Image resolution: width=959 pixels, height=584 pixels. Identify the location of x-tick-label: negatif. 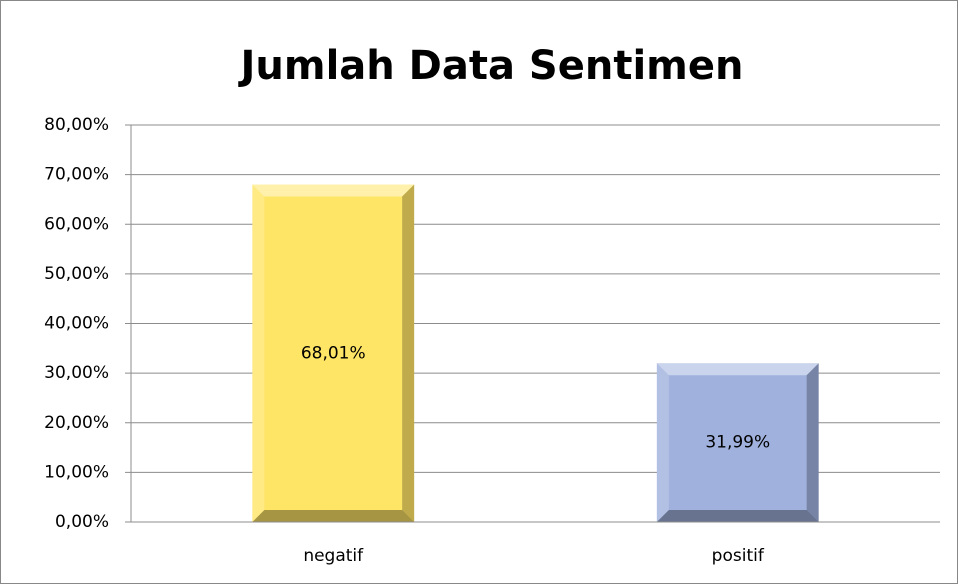
(333, 556).